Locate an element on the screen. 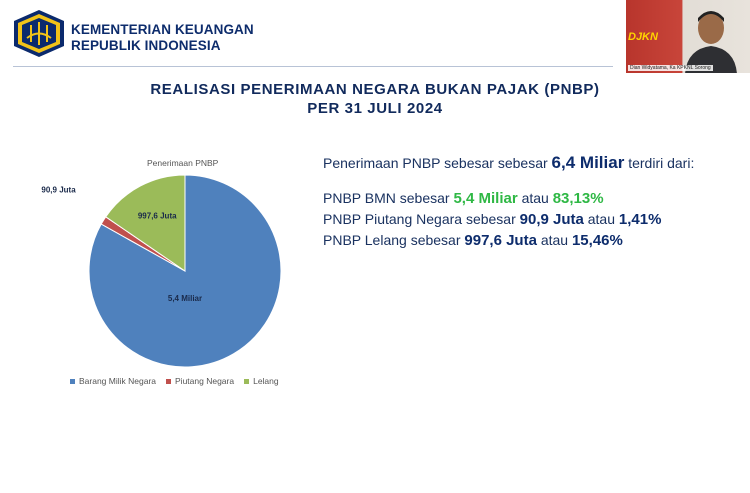 The image size is (750, 493). legend-item-piutang: Piutang Negara is located at coordinates (200, 381).